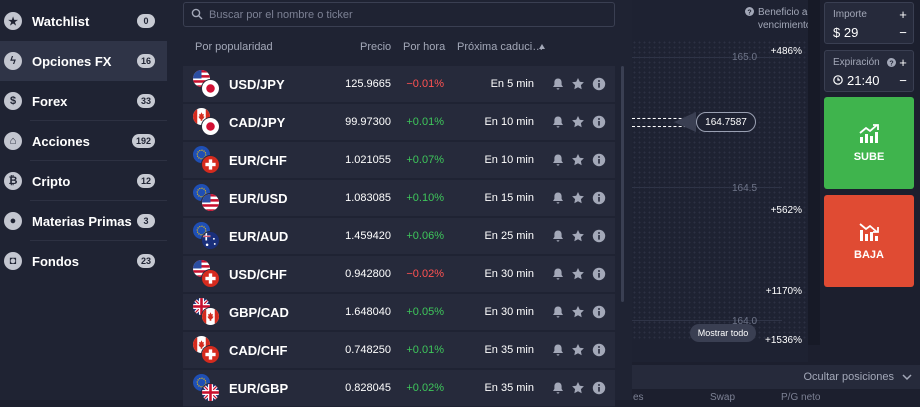 This screenshot has height=407, width=920. I want to click on payout-percent: +1536%, so click(783, 340).